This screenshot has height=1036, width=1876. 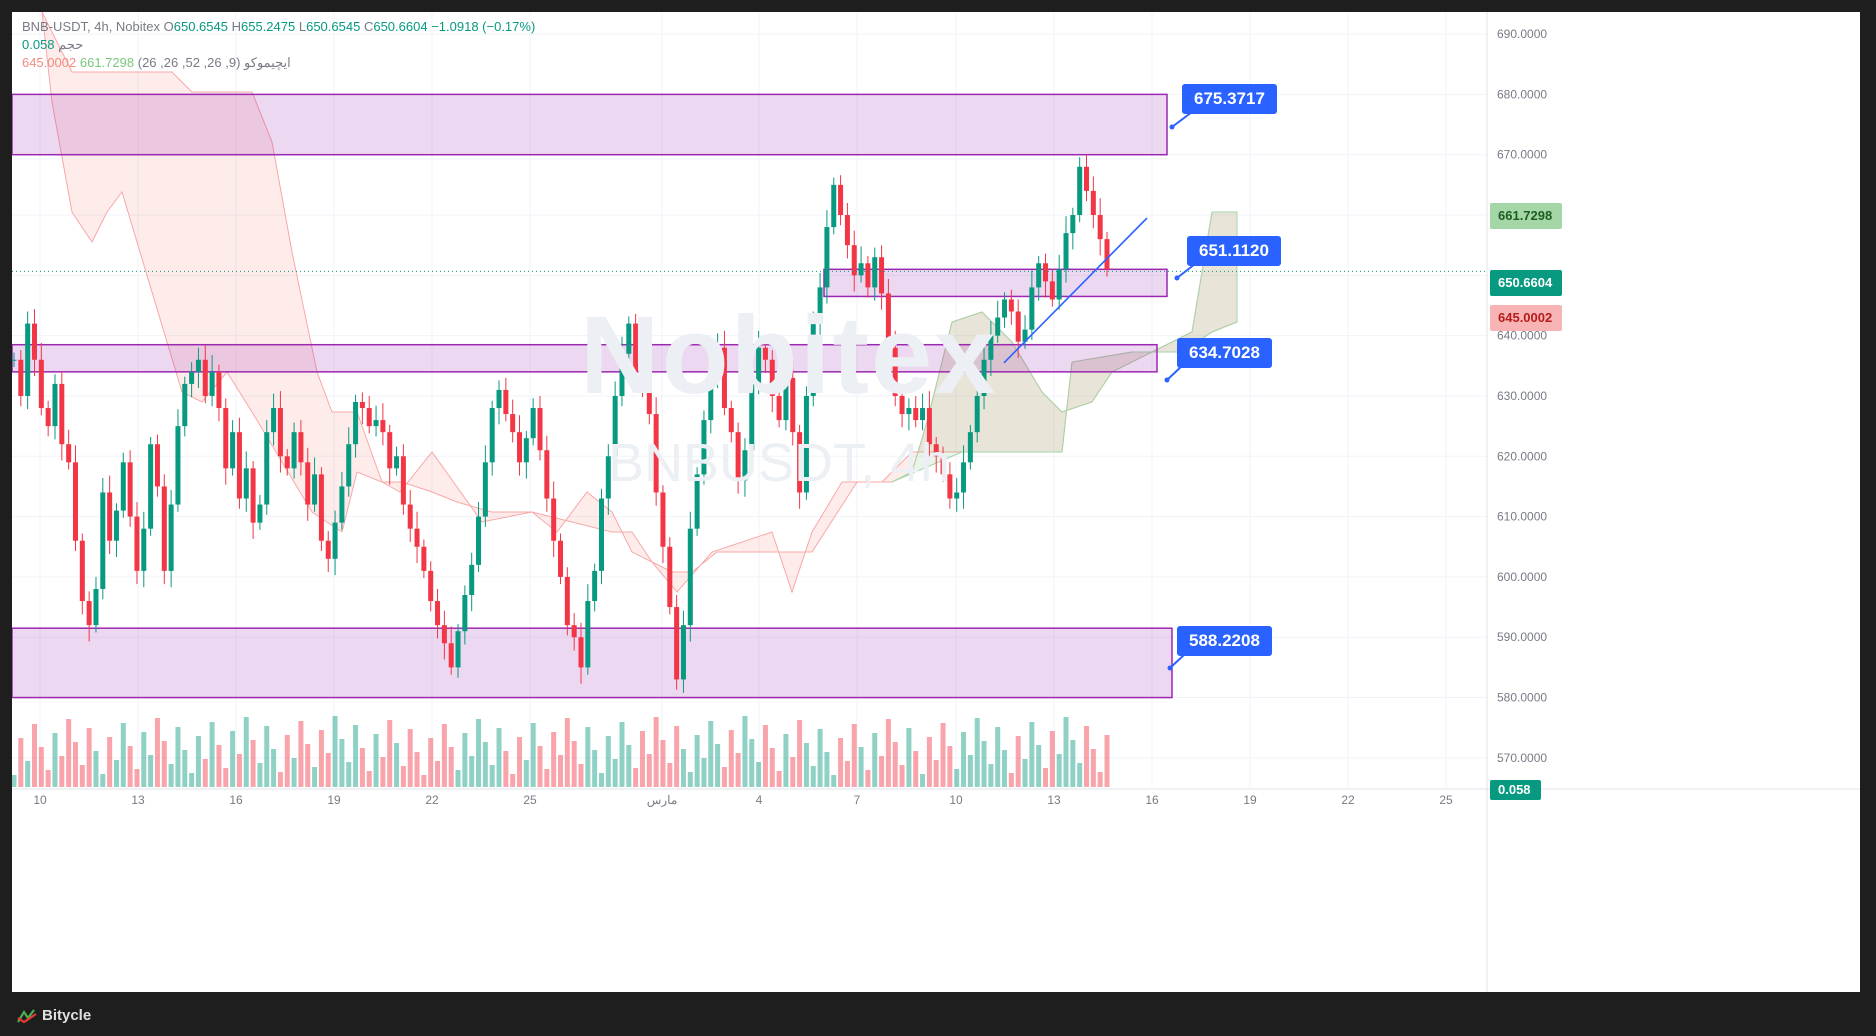 What do you see at coordinates (1522, 336) in the screenshot?
I see `price-tick-label: 640.0000` at bounding box center [1522, 336].